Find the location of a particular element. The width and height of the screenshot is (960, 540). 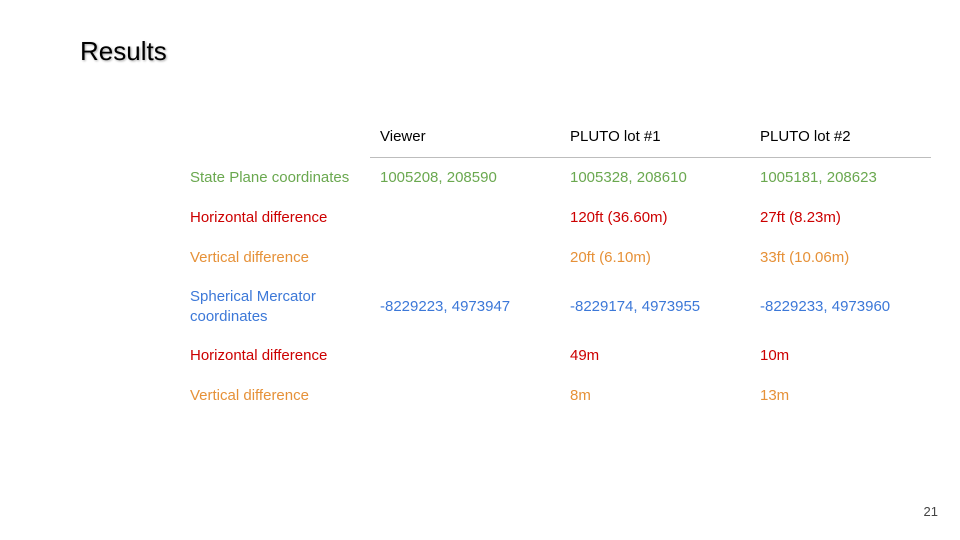

cell-pluto-lot-2: 13m is located at coordinates (775, 395).